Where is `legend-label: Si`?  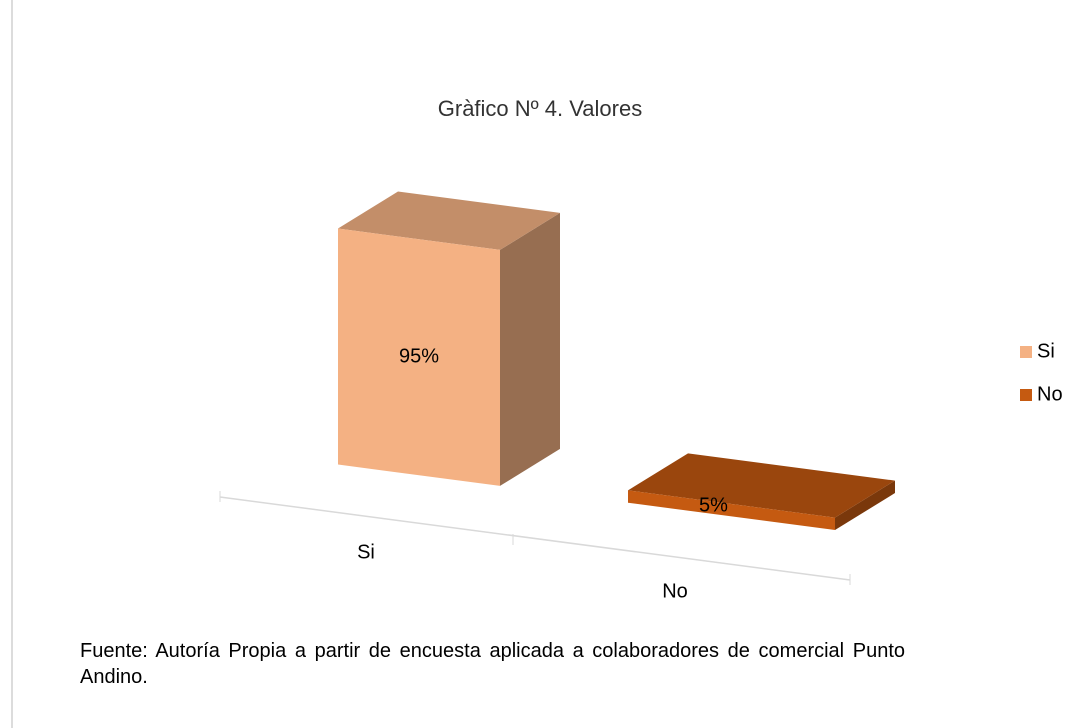 legend-label: Si is located at coordinates (1046, 351).